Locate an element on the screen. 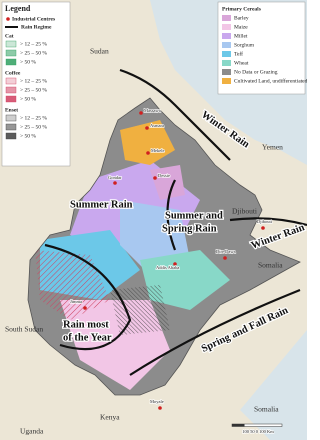  legend-label: Teff is located at coordinates (238, 53).